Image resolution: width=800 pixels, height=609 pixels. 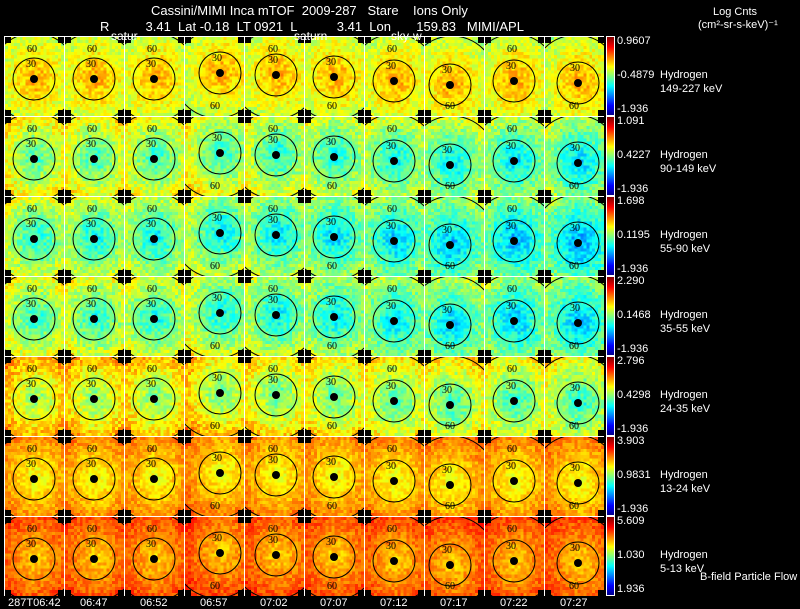 I want to click on time-label: 07:17, so click(x=454, y=603).